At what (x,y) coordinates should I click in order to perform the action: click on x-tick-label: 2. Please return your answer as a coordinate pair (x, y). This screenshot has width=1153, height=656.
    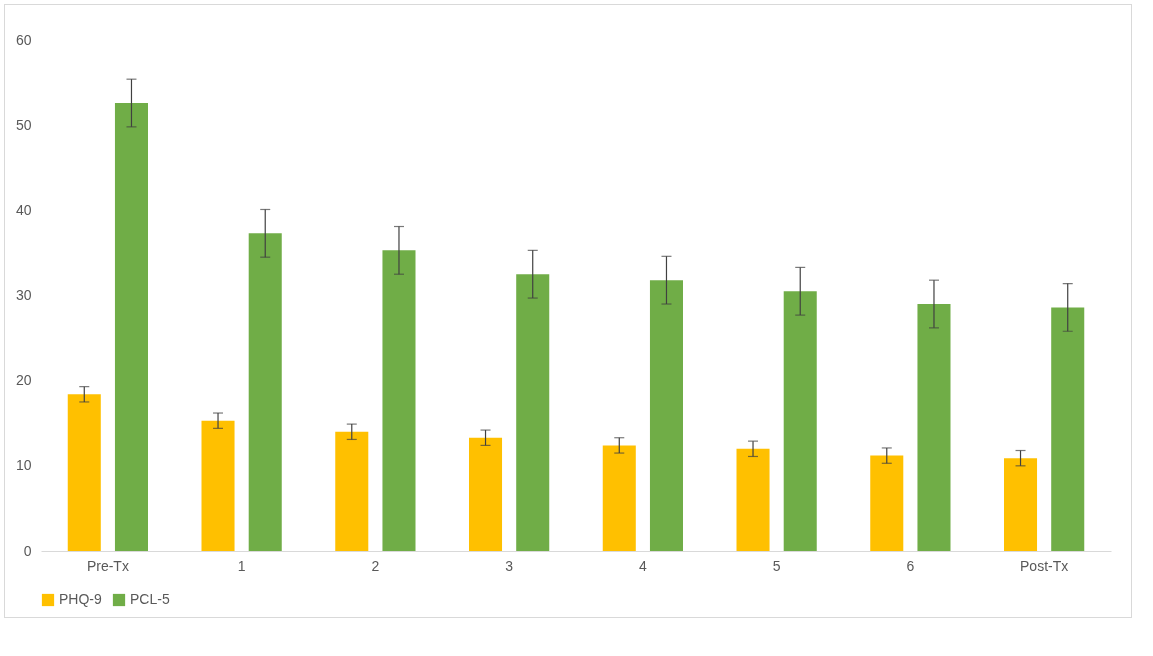
    Looking at the image, I should click on (375, 565).